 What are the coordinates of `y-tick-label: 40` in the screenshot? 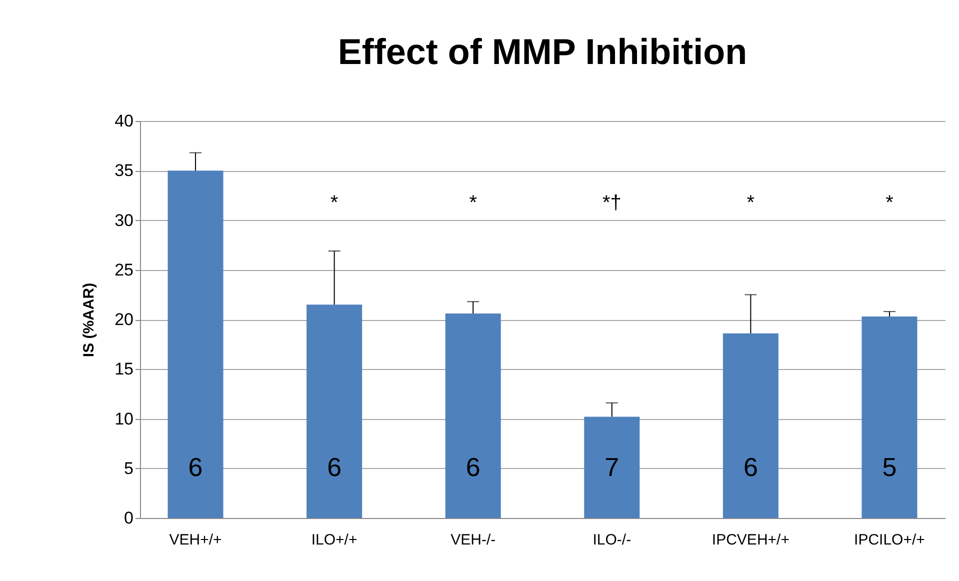 It's located at (124, 121).